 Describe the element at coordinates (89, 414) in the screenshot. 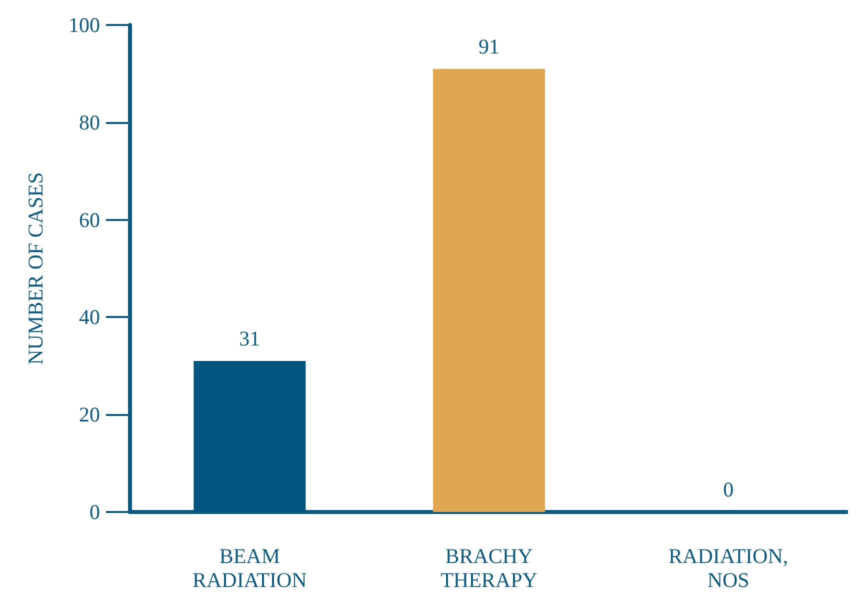

I see `y-tick-label: 20` at that location.